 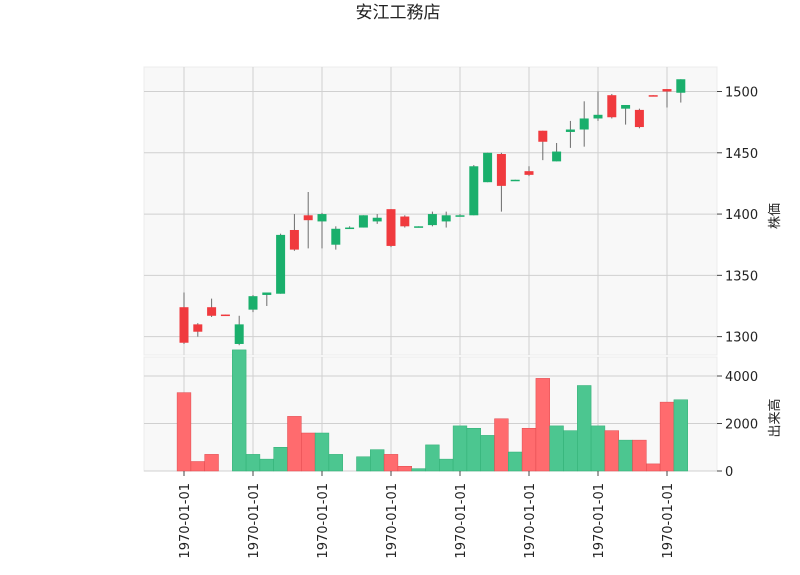 What do you see at coordinates (741, 215) in the screenshot?
I see `price-tick-label: 1400` at bounding box center [741, 215].